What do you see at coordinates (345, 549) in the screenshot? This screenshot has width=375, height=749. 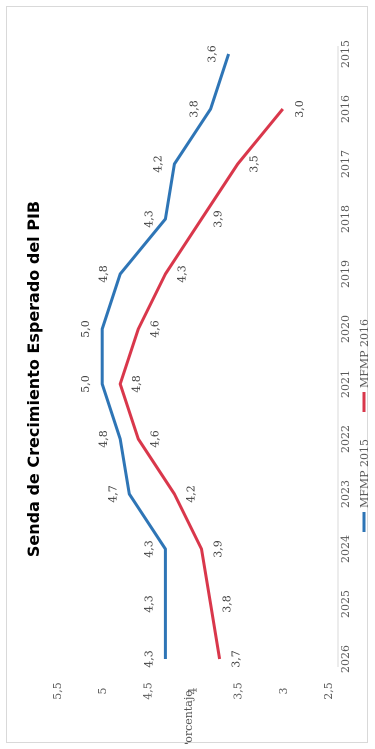 I see `x-tick-label: 2024` at bounding box center [345, 549].